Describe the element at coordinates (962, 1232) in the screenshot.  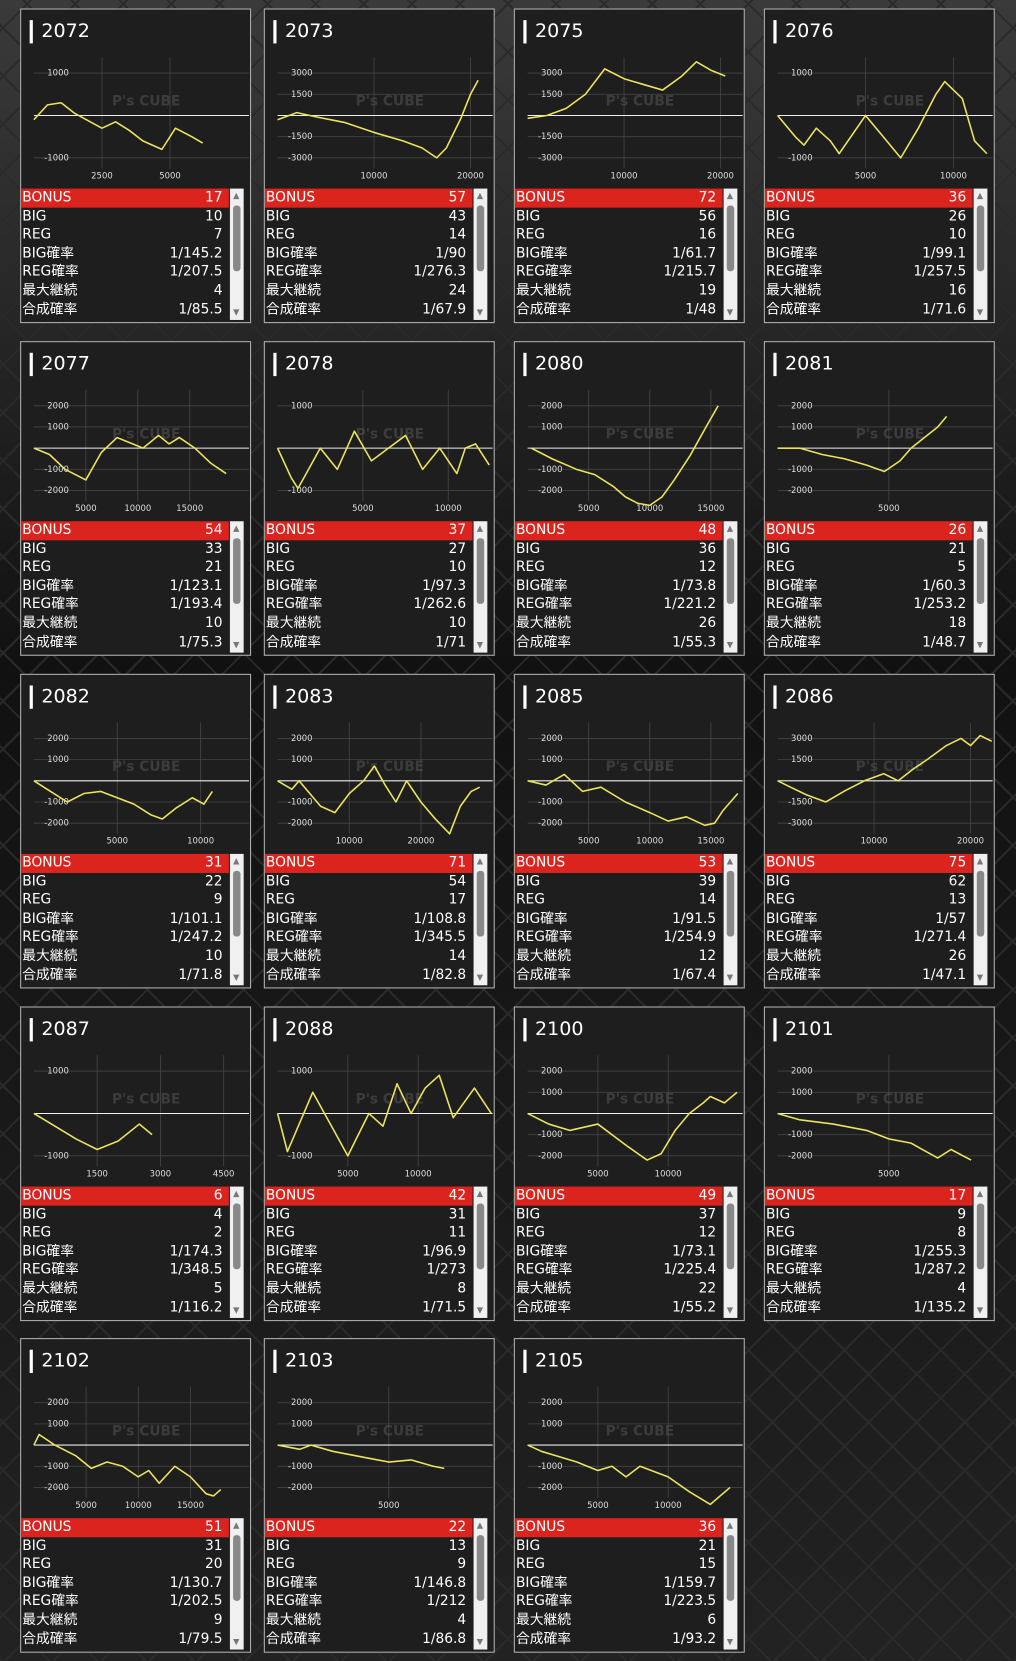
I see `stat-value: 8` at that location.